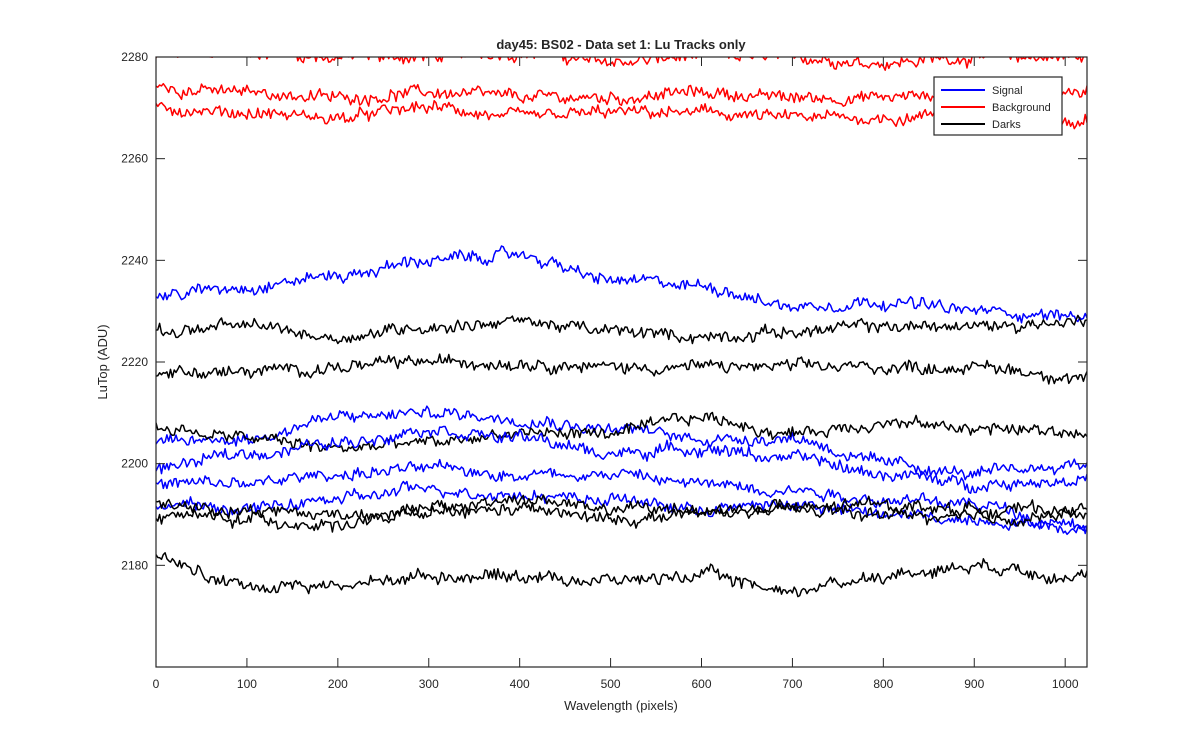 Image resolution: width=1200 pixels, height=750 pixels. Describe the element at coordinates (1065, 684) in the screenshot. I see `x-tick-label: 1000` at that location.